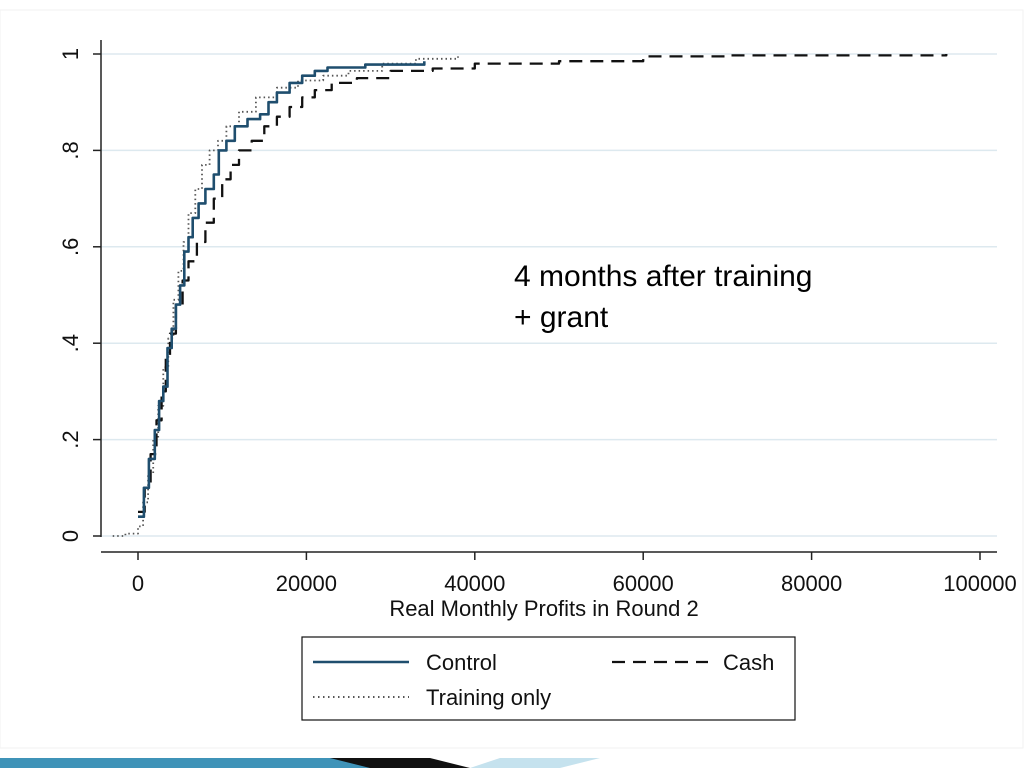  What do you see at coordinates (79, 295) in the screenshot?
I see `y-ticks: 0 .2 .4 .6 .8 1` at bounding box center [79, 295].